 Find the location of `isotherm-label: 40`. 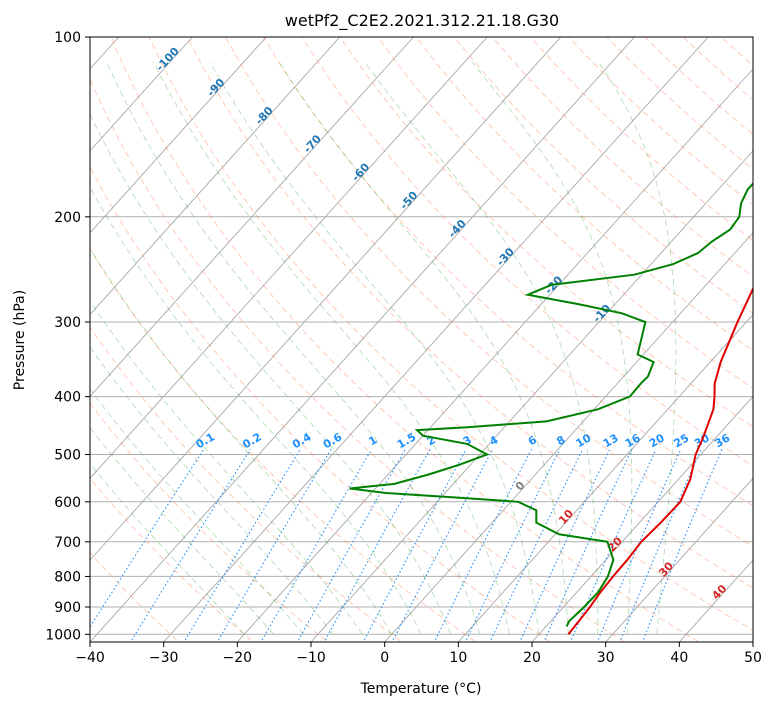

isotherm-label: 40 is located at coordinates (719, 592).